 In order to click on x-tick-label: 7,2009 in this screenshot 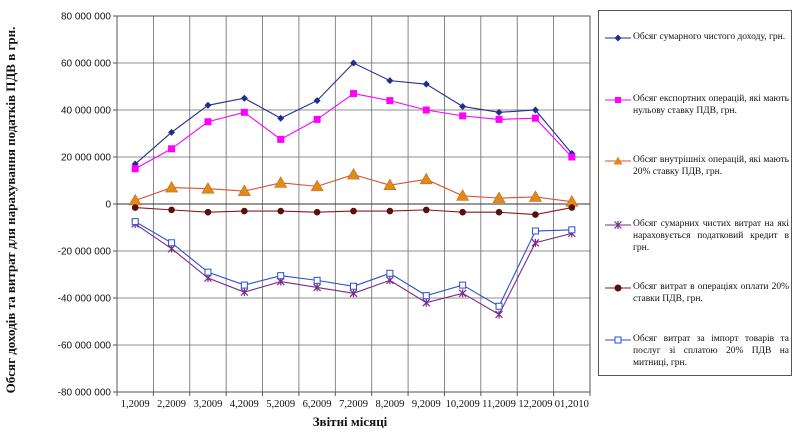, I will do `click(353, 404)`.